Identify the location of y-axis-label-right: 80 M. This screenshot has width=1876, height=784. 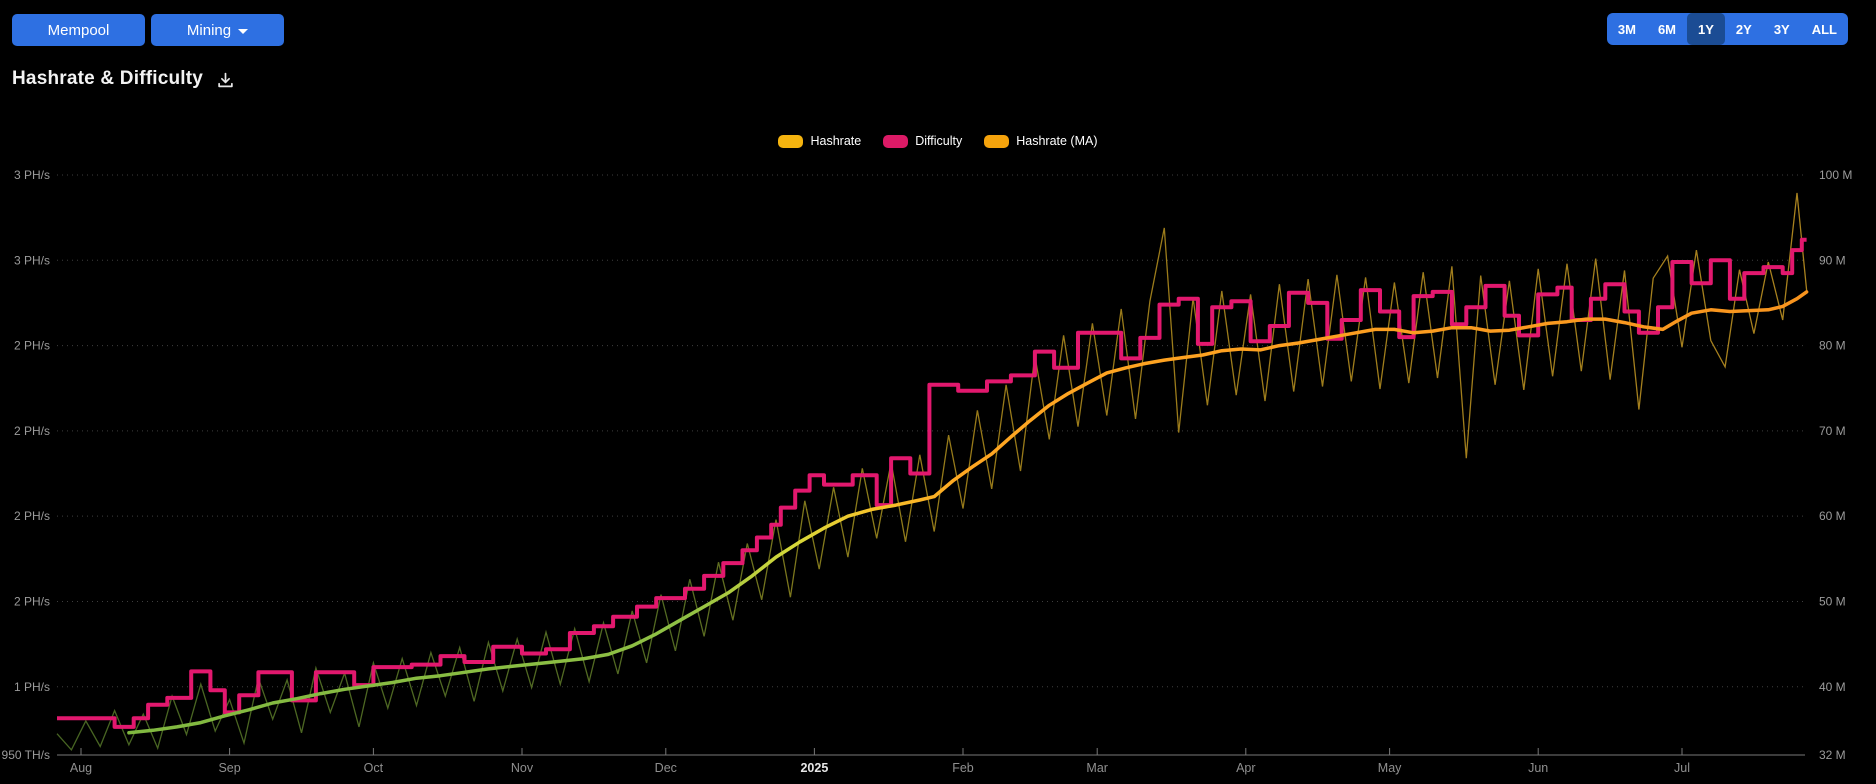
(1832, 346).